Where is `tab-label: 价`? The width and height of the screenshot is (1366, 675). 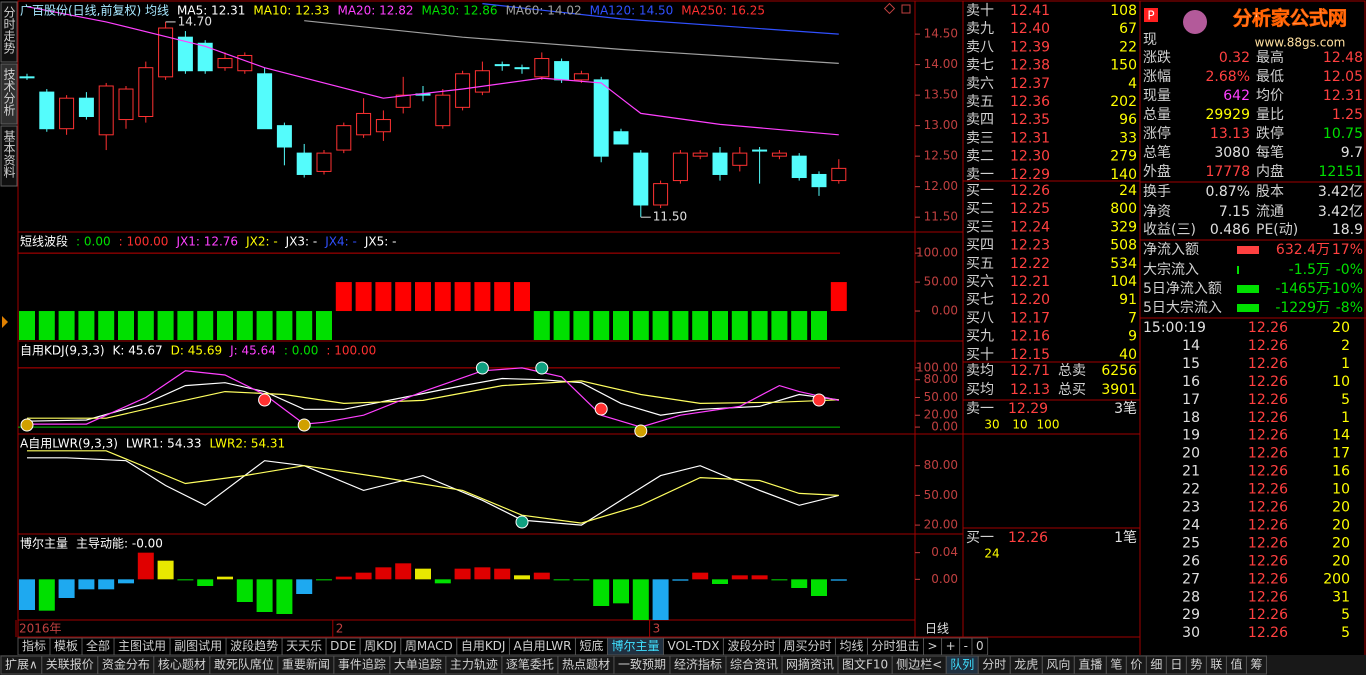 tab-label: 价 is located at coordinates (1136, 665).